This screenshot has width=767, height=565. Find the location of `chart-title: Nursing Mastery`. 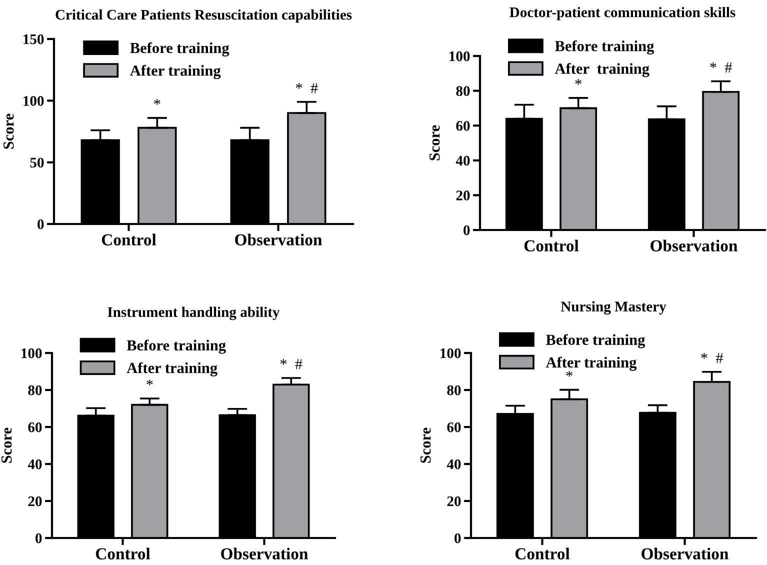

chart-title: Nursing Mastery is located at coordinates (613, 308).